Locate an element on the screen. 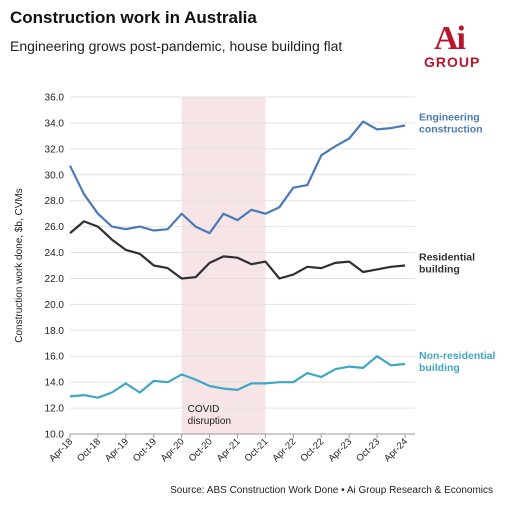 This screenshot has width=505, height=505. y-tick-label: 32.0 is located at coordinates (55, 149).